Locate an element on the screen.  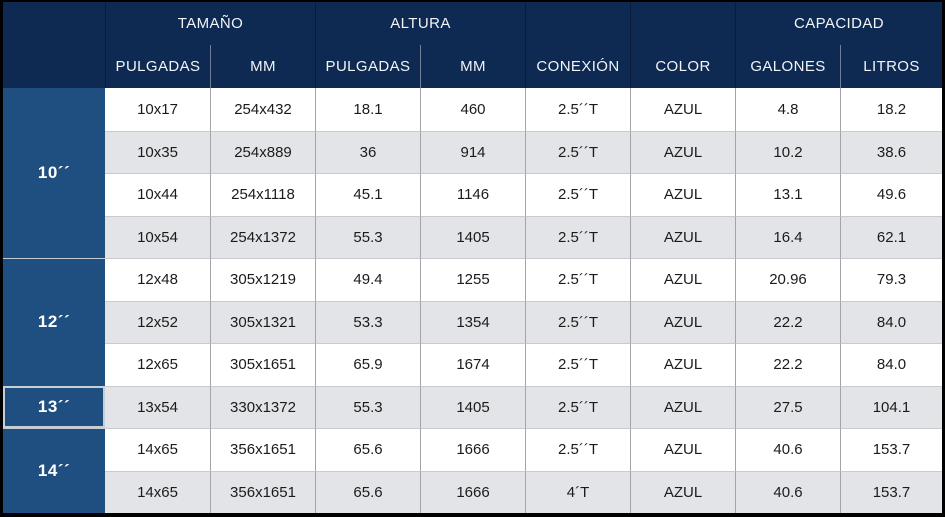
table-cell: 330x1372 is located at coordinates (262, 406).